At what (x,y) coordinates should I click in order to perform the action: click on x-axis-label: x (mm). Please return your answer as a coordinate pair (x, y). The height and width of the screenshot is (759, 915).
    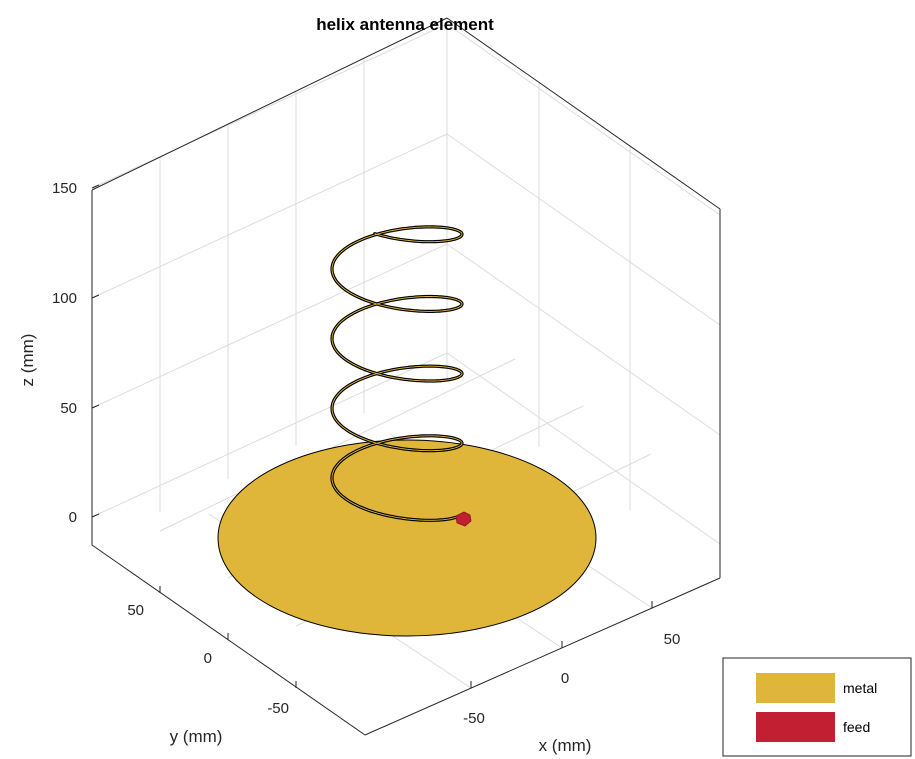
    Looking at the image, I should click on (565, 745).